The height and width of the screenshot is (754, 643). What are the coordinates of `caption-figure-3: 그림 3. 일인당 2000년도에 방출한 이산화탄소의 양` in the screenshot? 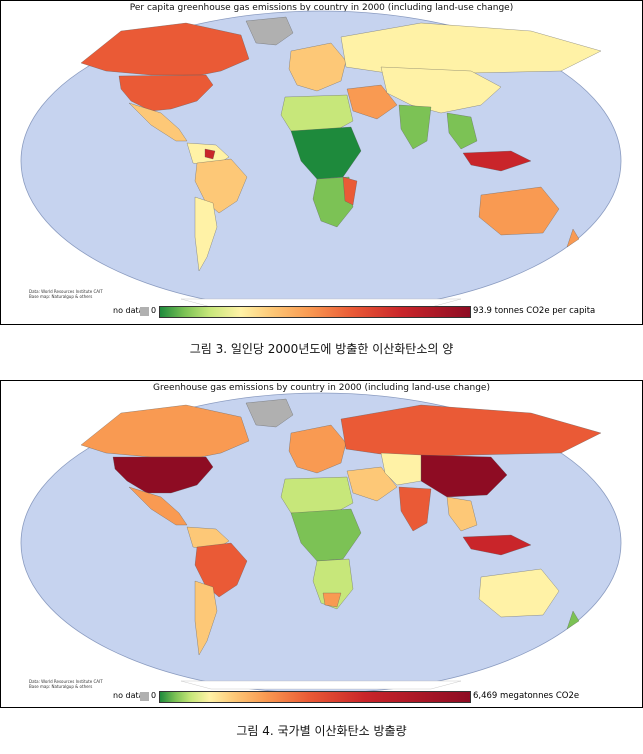 It's located at (321, 349).